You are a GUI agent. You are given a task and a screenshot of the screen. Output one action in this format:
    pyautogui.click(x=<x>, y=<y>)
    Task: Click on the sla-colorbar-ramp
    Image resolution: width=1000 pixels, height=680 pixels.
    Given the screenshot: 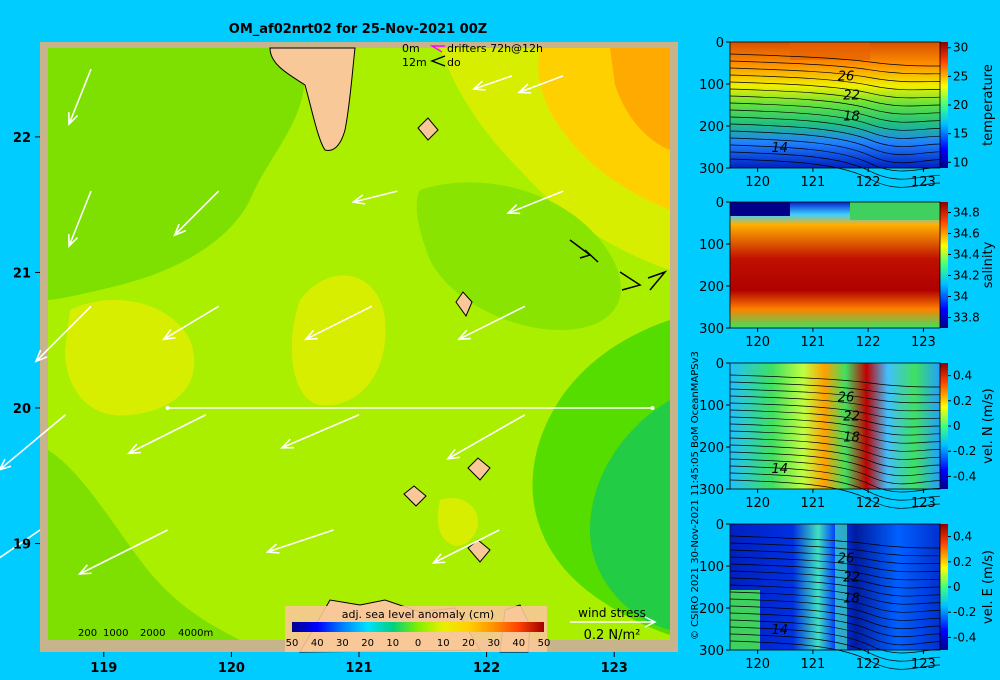 What is the action you would take?
    pyautogui.click(x=418, y=627)
    